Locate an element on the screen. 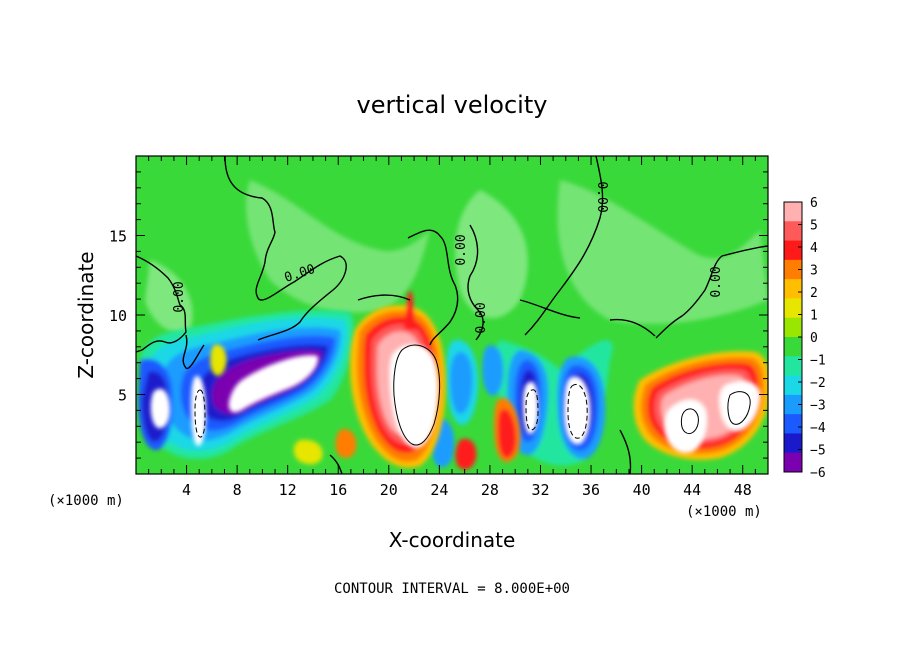  x-tick-label: 44 is located at coordinates (692, 490).